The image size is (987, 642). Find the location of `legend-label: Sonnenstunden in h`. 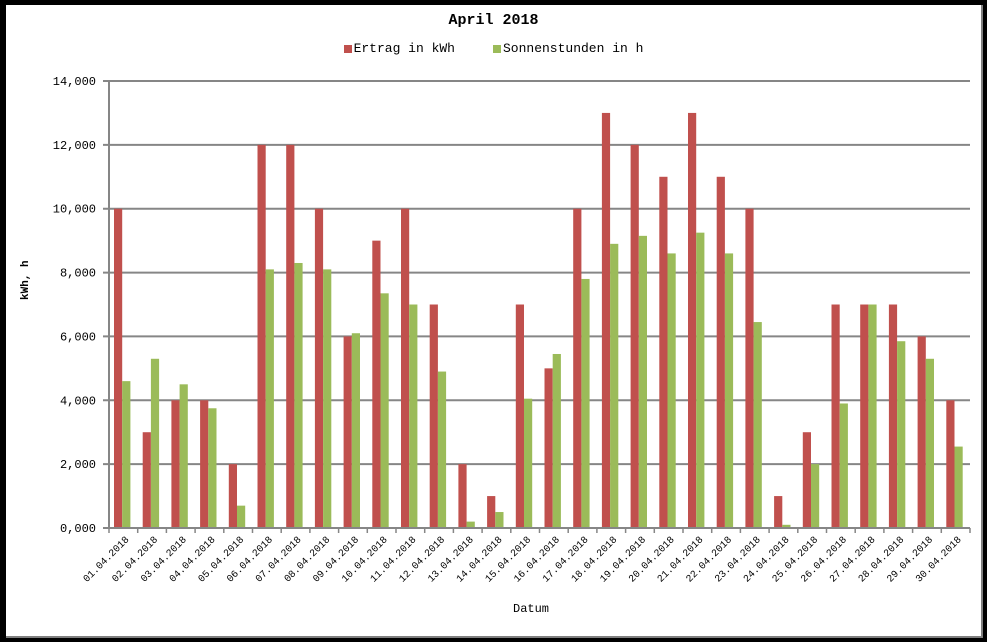

legend-label: Sonnenstunden in h is located at coordinates (573, 48).